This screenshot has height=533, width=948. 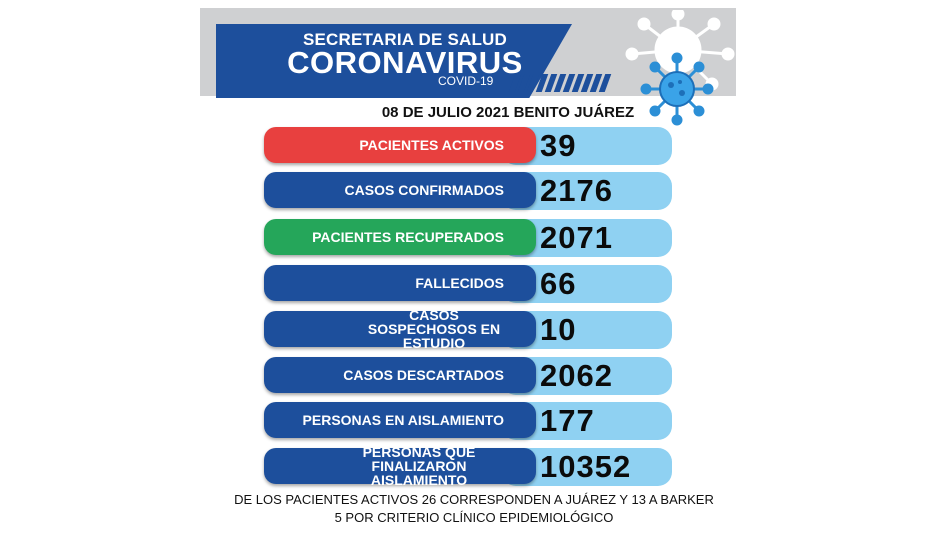 What do you see at coordinates (408, 237) in the screenshot?
I see `stat-label: PACIENTES RECUPERADOS` at bounding box center [408, 237].